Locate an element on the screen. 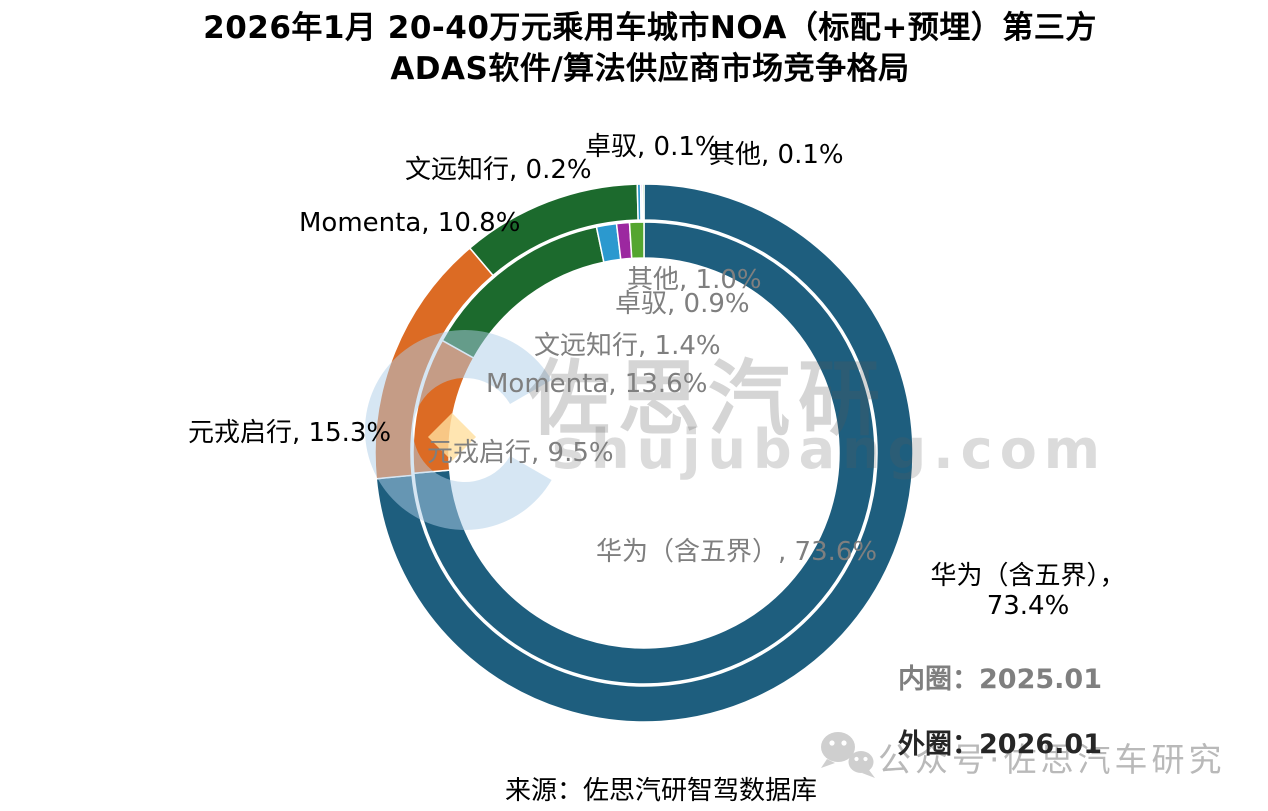 This screenshot has height=811, width=1268. label-inner-wenyuan: 文远知行, 1.4% is located at coordinates (627, 346).